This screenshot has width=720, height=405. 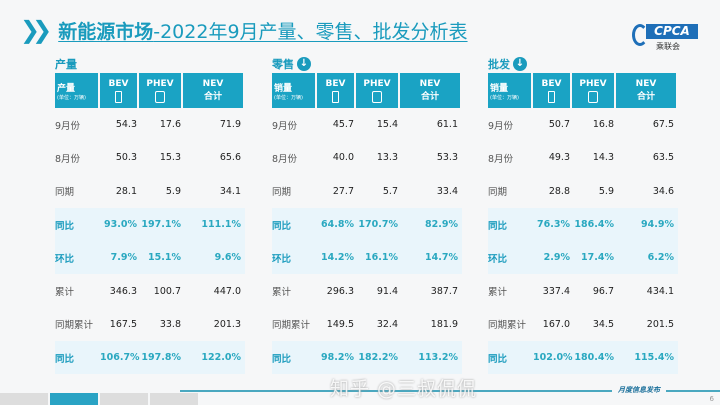 I want to click on cell-value: 106.7%, so click(x=120, y=358).